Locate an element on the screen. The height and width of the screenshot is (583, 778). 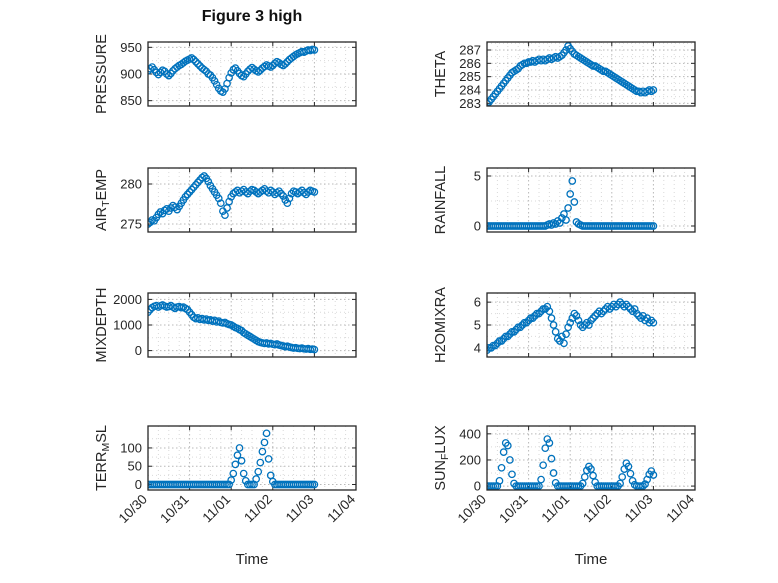
y-tick-label: 950 is located at coordinates (131, 47).